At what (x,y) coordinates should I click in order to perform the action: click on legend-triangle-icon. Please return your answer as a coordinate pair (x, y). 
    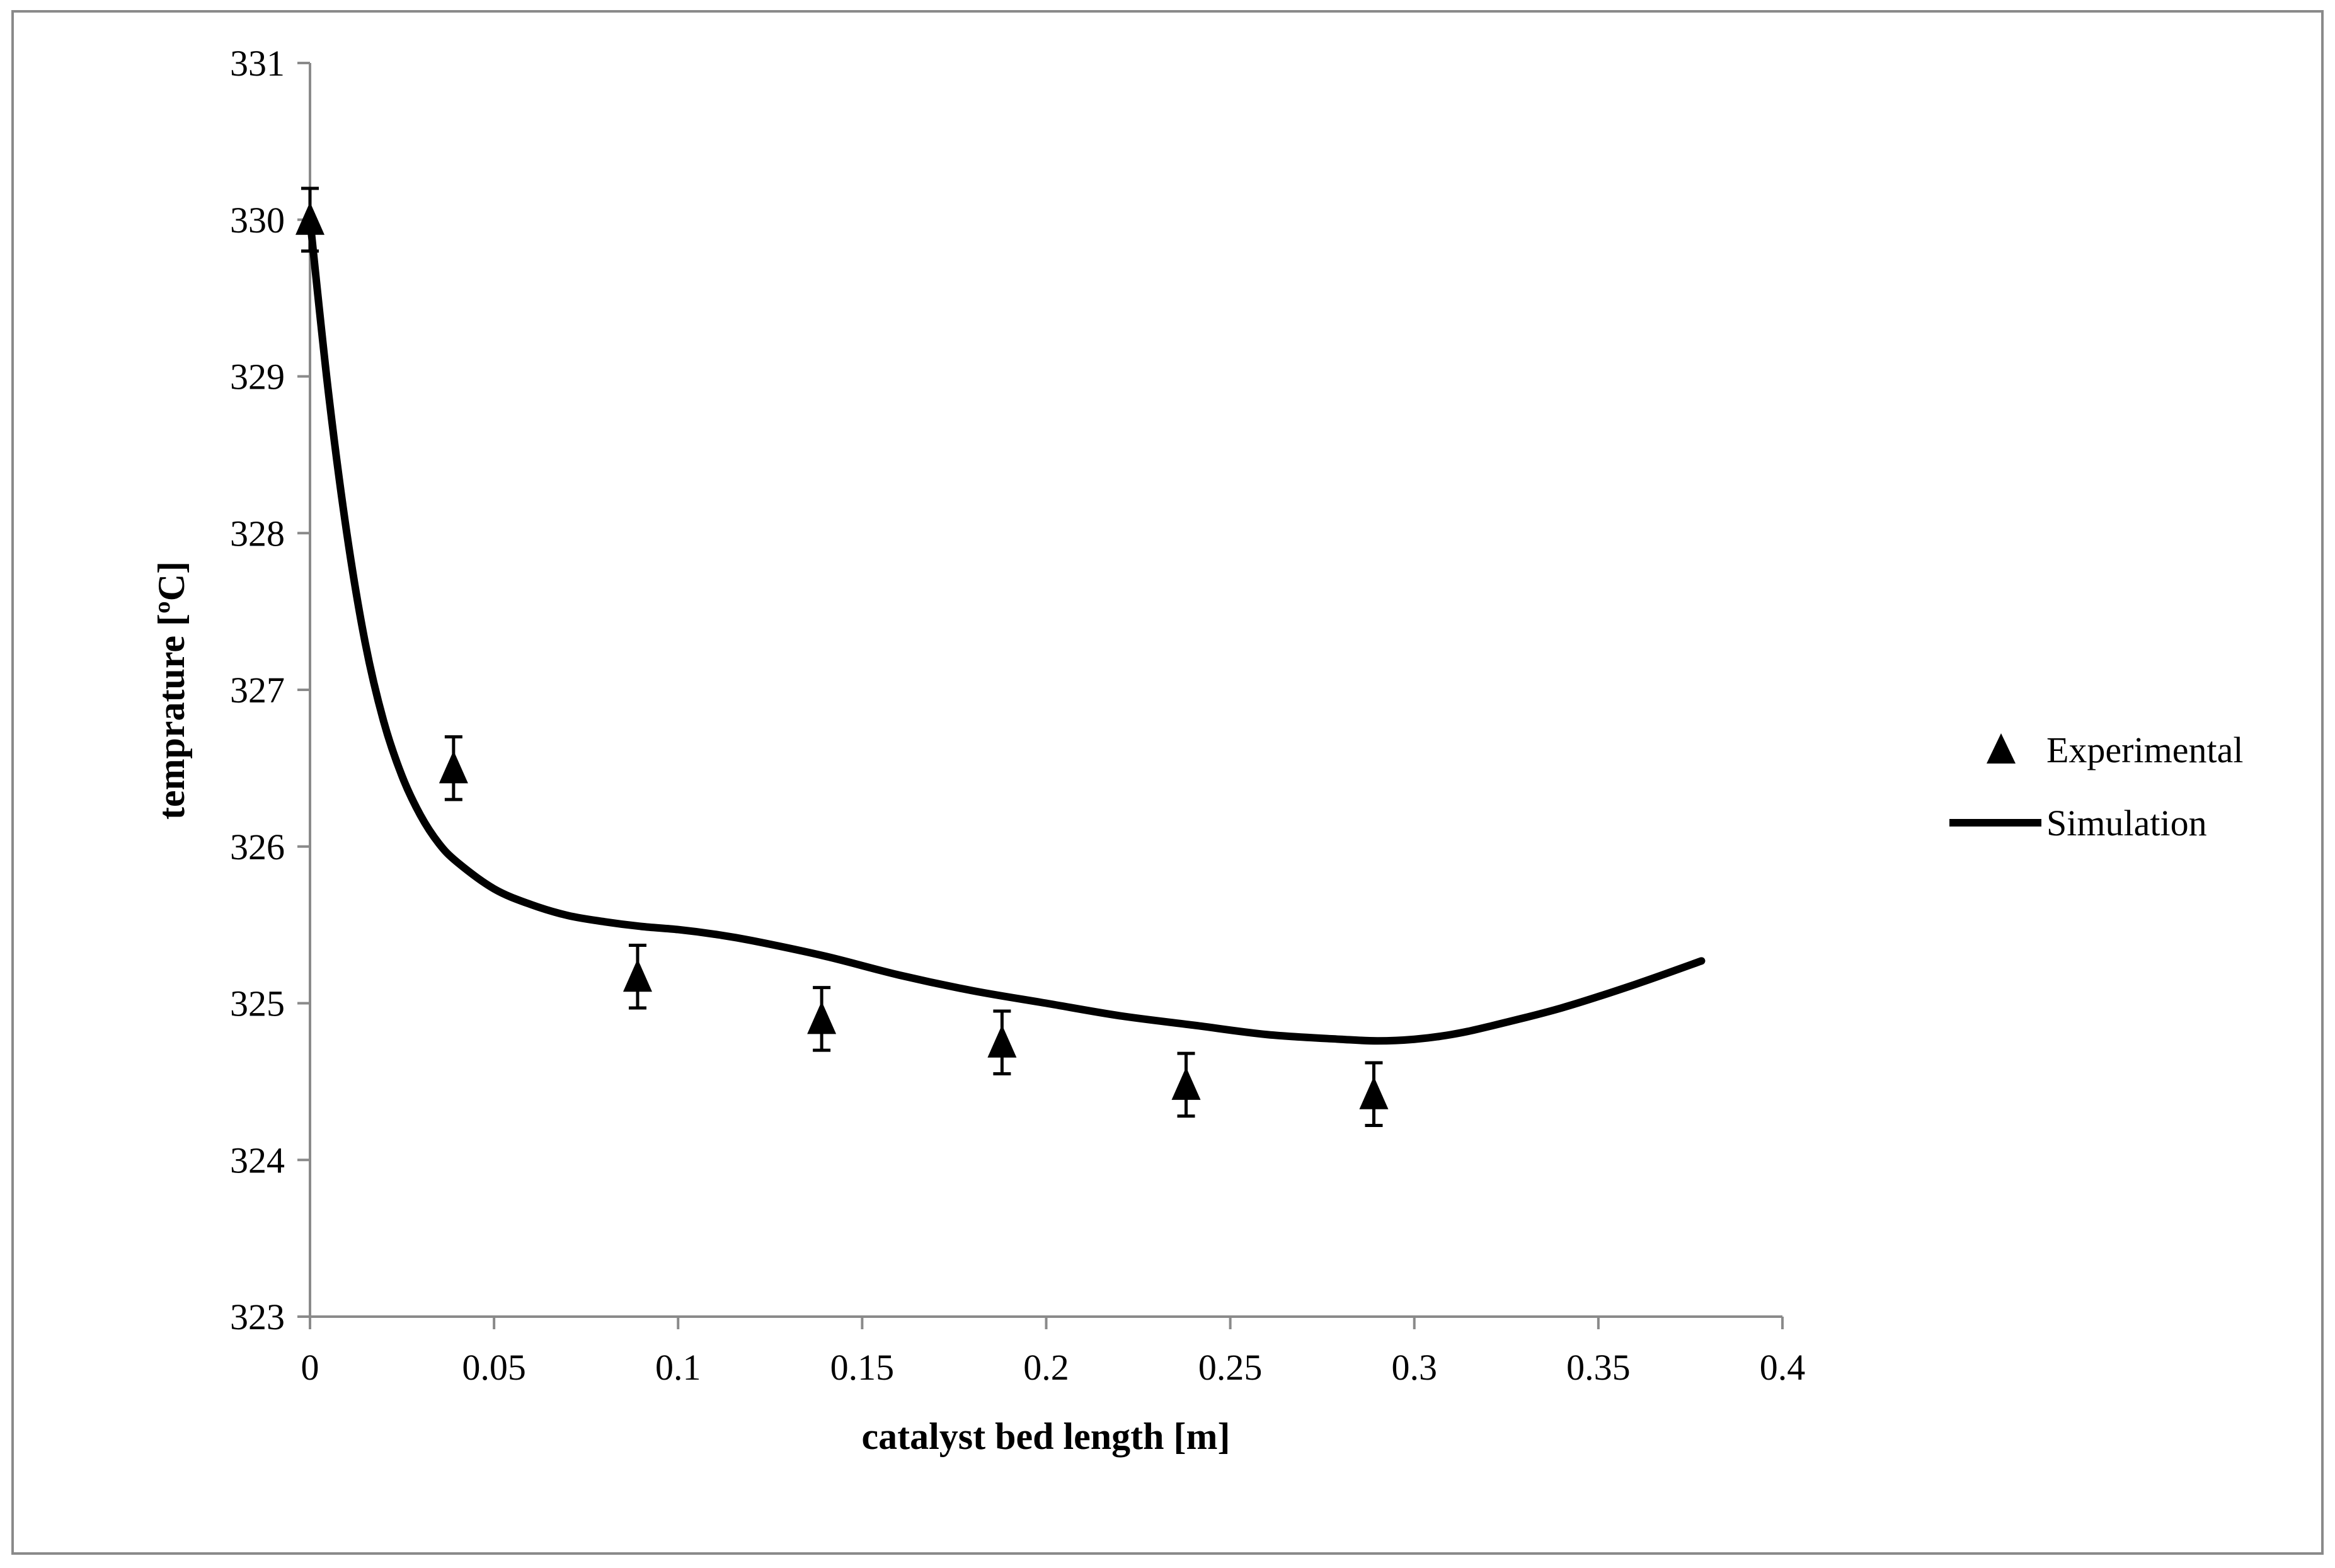
    Looking at the image, I should click on (2001, 748).